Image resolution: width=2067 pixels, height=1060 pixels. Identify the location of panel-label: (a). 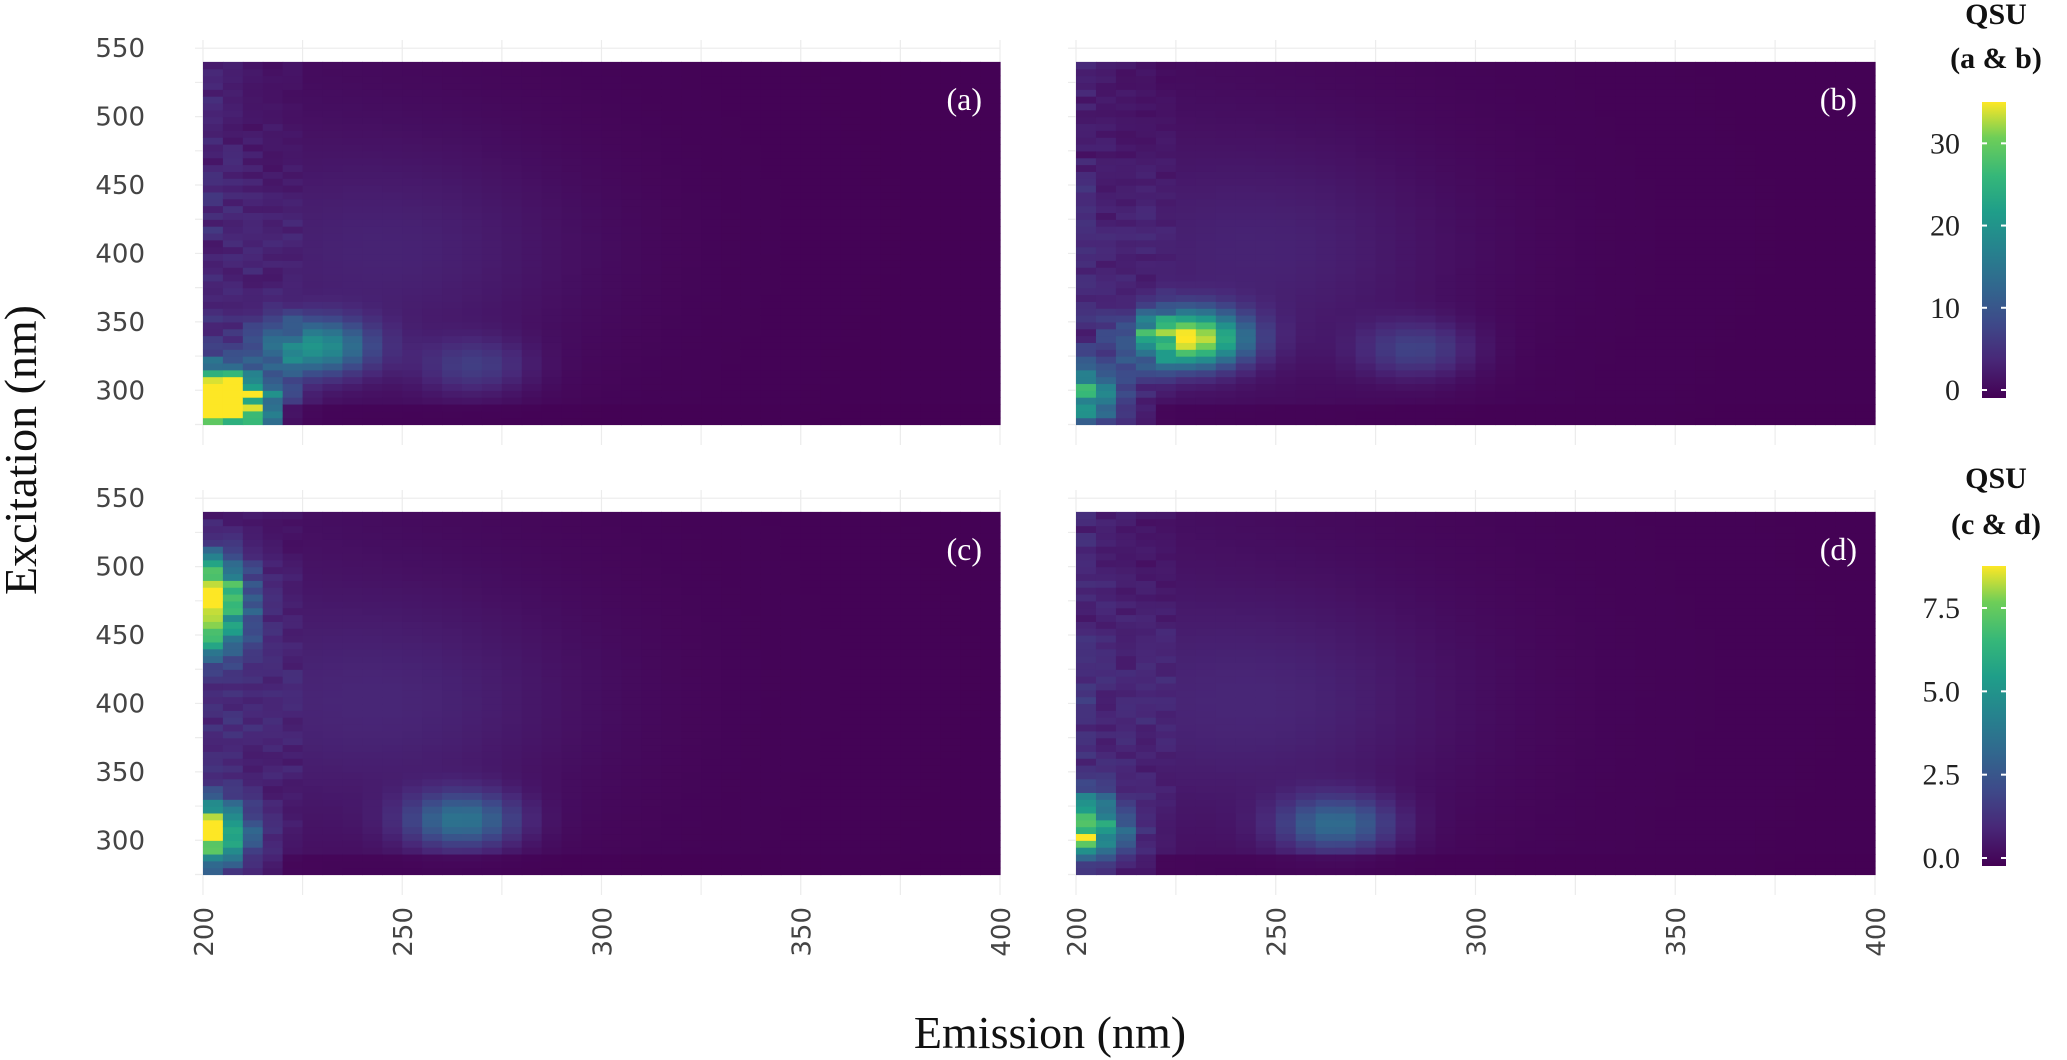
(964, 99).